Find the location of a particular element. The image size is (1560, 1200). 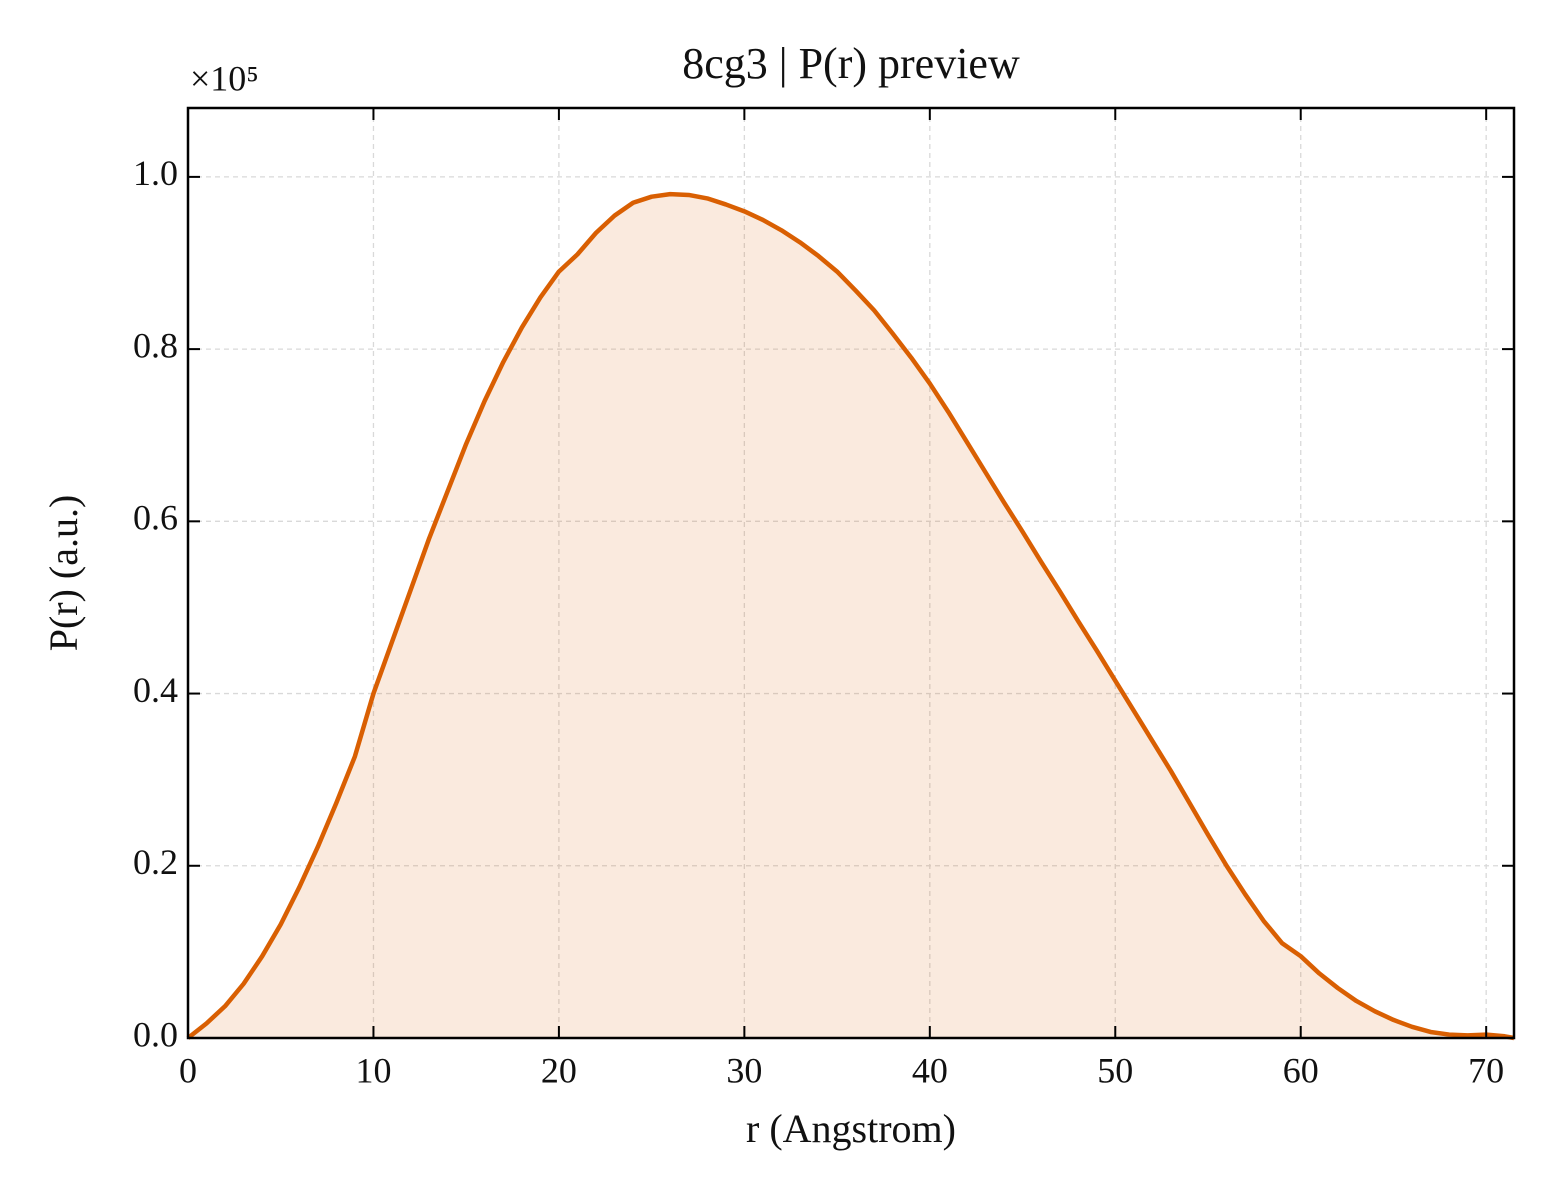

y-axis-label: P(r) (a.u.) is located at coordinates (63, 573).